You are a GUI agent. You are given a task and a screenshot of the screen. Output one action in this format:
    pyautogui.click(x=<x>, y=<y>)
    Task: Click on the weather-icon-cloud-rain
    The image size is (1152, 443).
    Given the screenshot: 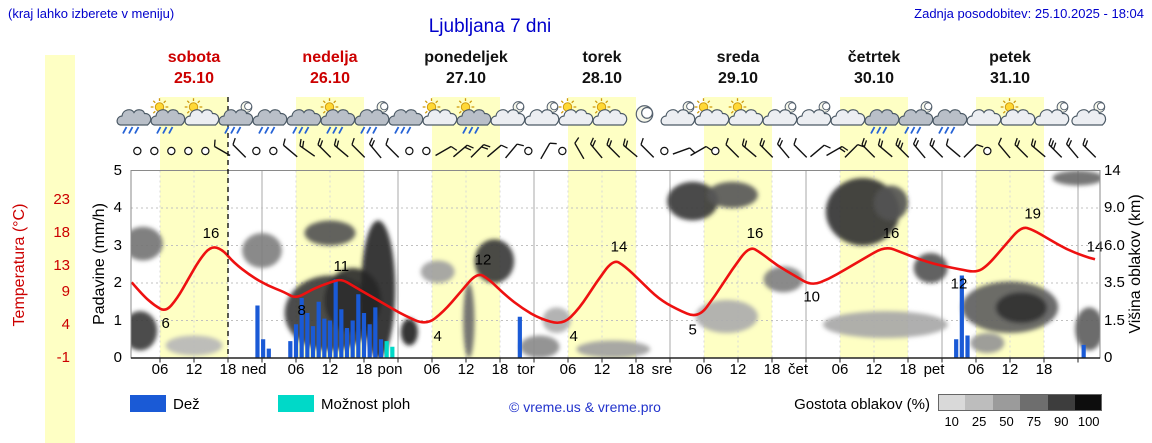 What is the action you would take?
    pyautogui.click(x=270, y=121)
    